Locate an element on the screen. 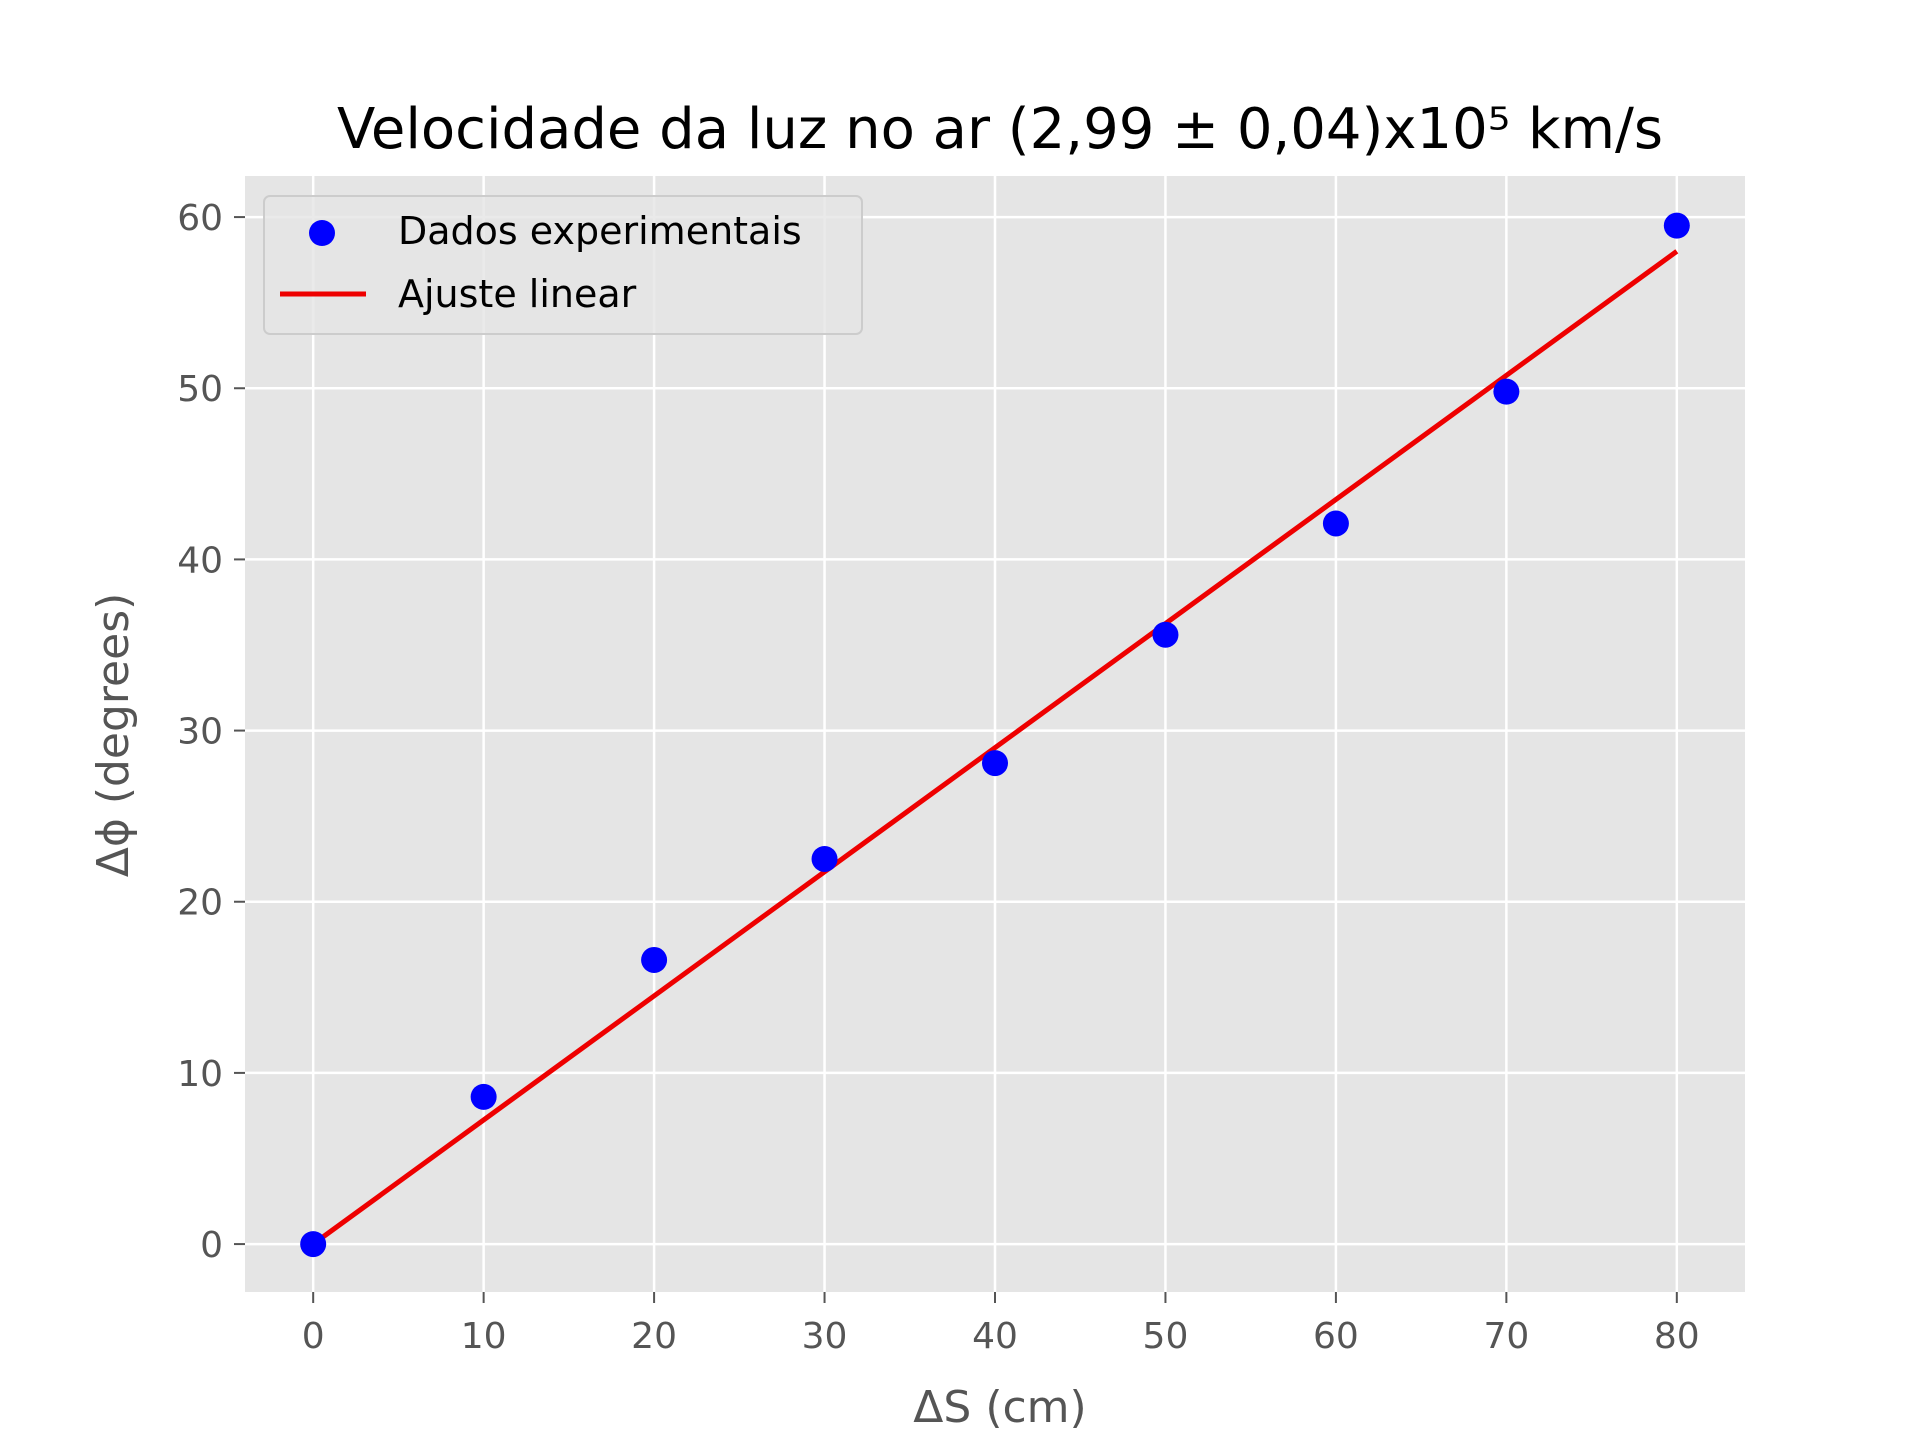 The height and width of the screenshot is (1440, 1920). legend-box is located at coordinates (563, 265).